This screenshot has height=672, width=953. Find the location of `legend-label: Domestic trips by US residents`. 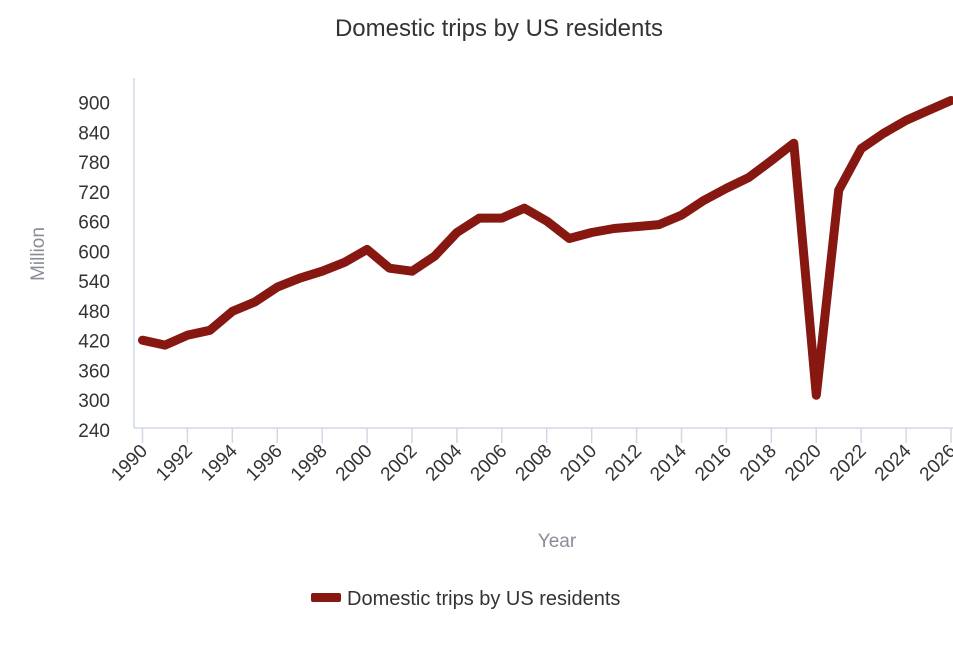

legend-label: Domestic trips by US residents is located at coordinates (483, 599).